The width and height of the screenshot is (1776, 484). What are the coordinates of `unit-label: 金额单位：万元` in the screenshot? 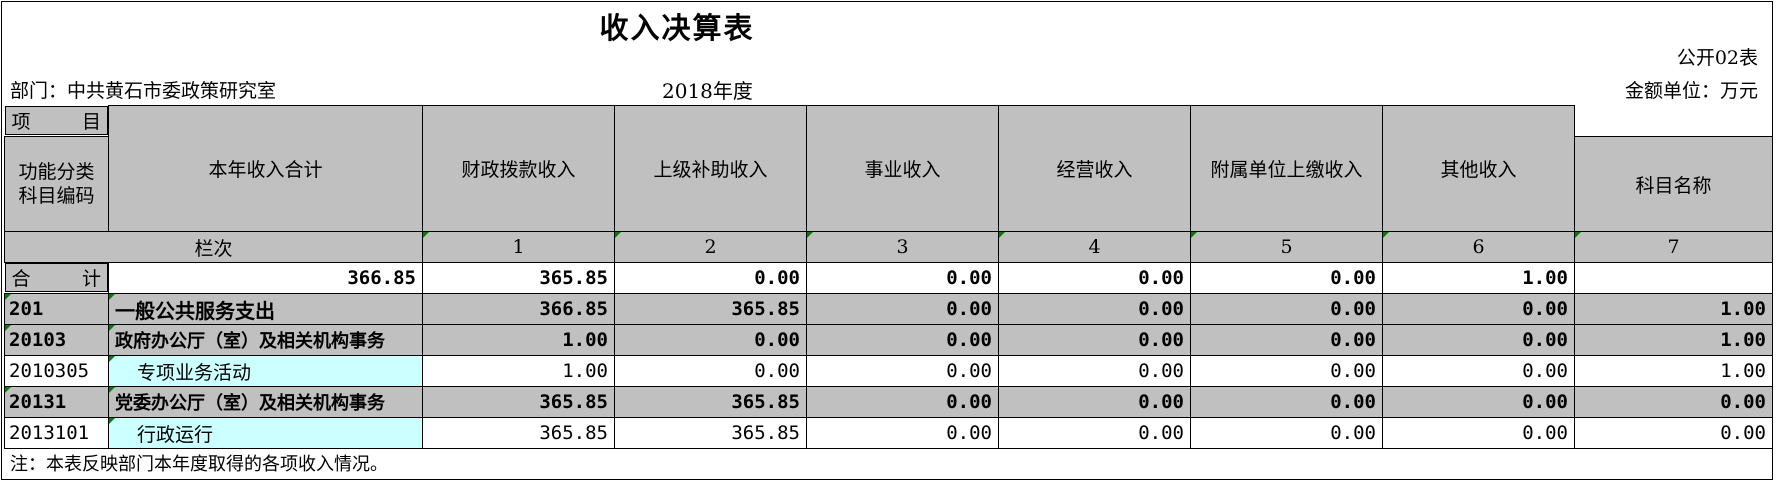 It's located at (1691, 91).